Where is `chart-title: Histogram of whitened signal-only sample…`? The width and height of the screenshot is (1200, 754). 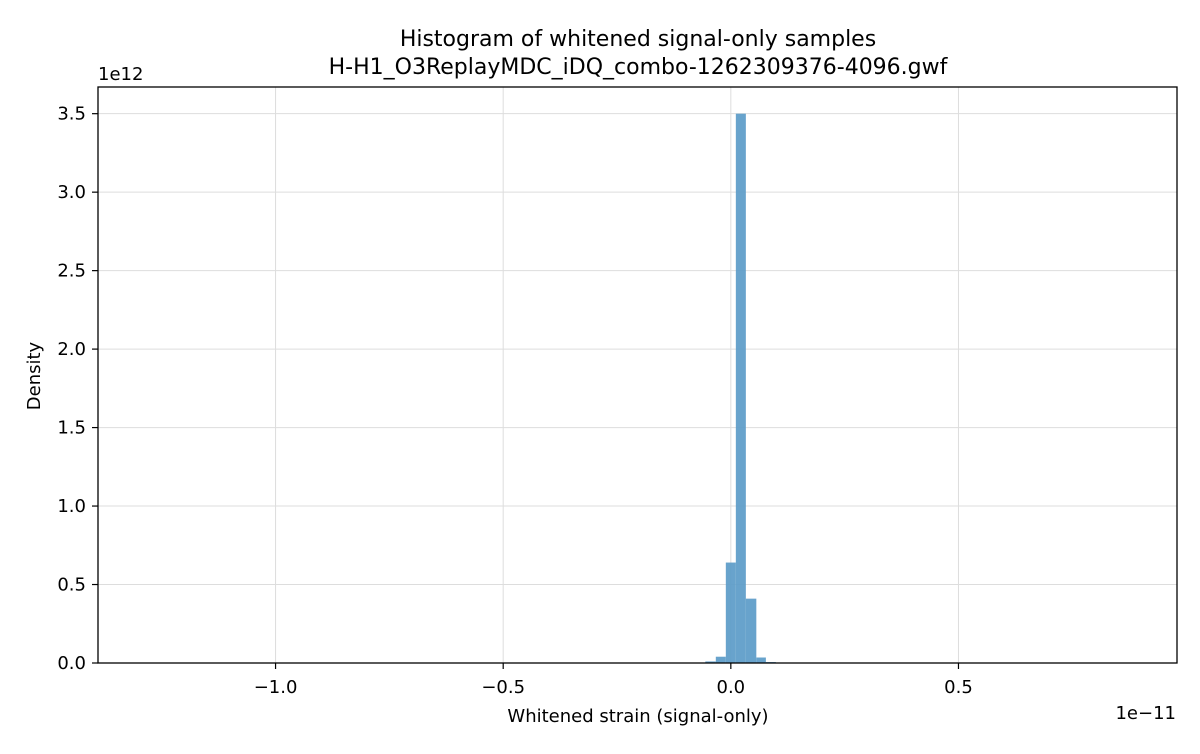
chart-title: Histogram of whitened signal-only sample… is located at coordinates (638, 39).